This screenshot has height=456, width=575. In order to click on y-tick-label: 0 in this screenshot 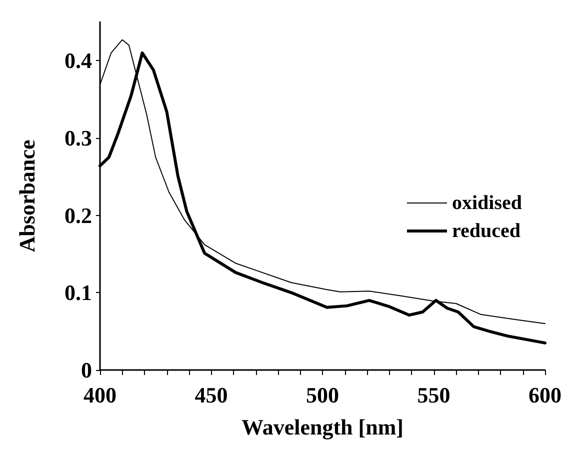, I will do `click(86, 370)`.